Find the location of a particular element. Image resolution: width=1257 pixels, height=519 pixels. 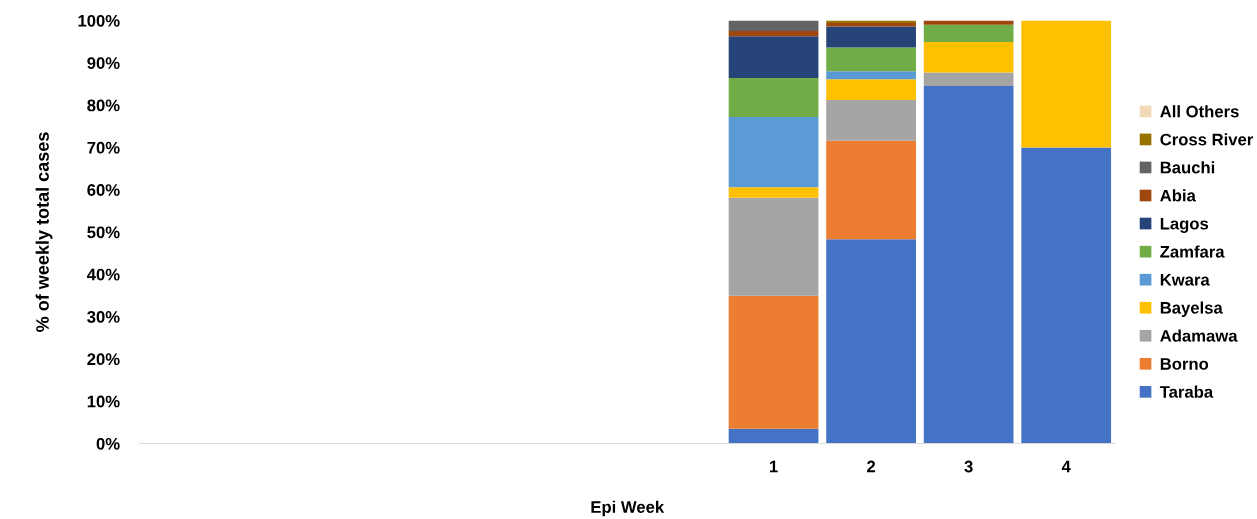

legend-label: Lagos is located at coordinates (1184, 225).